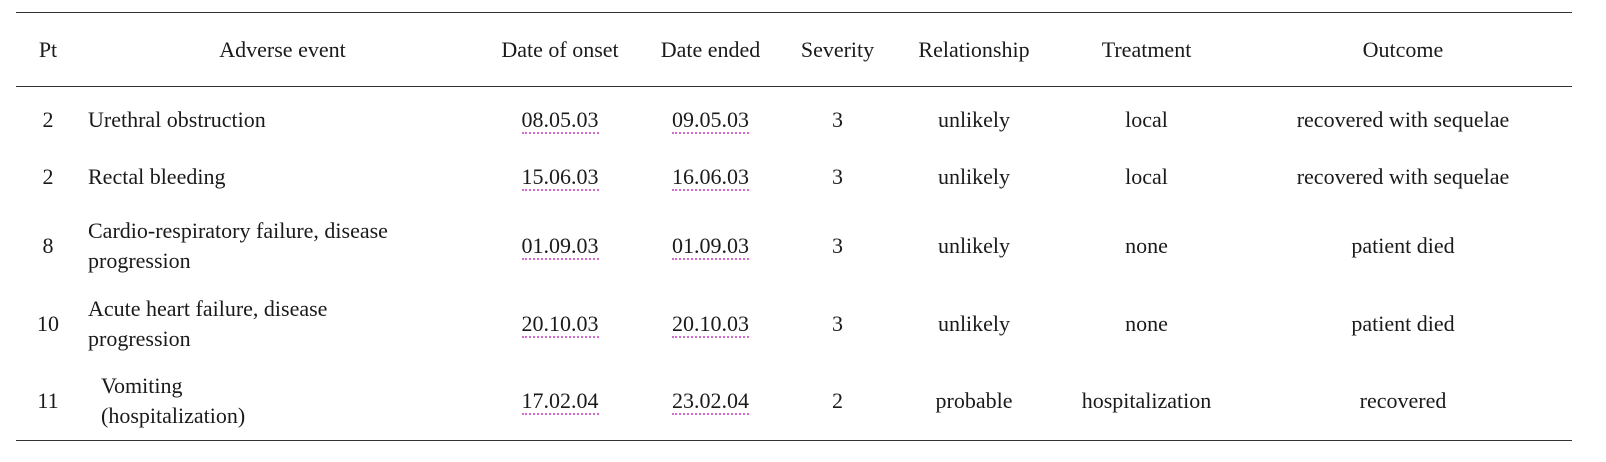 The height and width of the screenshot is (462, 1606). What do you see at coordinates (974, 401) in the screenshot?
I see `cell-relationship: probable` at bounding box center [974, 401].